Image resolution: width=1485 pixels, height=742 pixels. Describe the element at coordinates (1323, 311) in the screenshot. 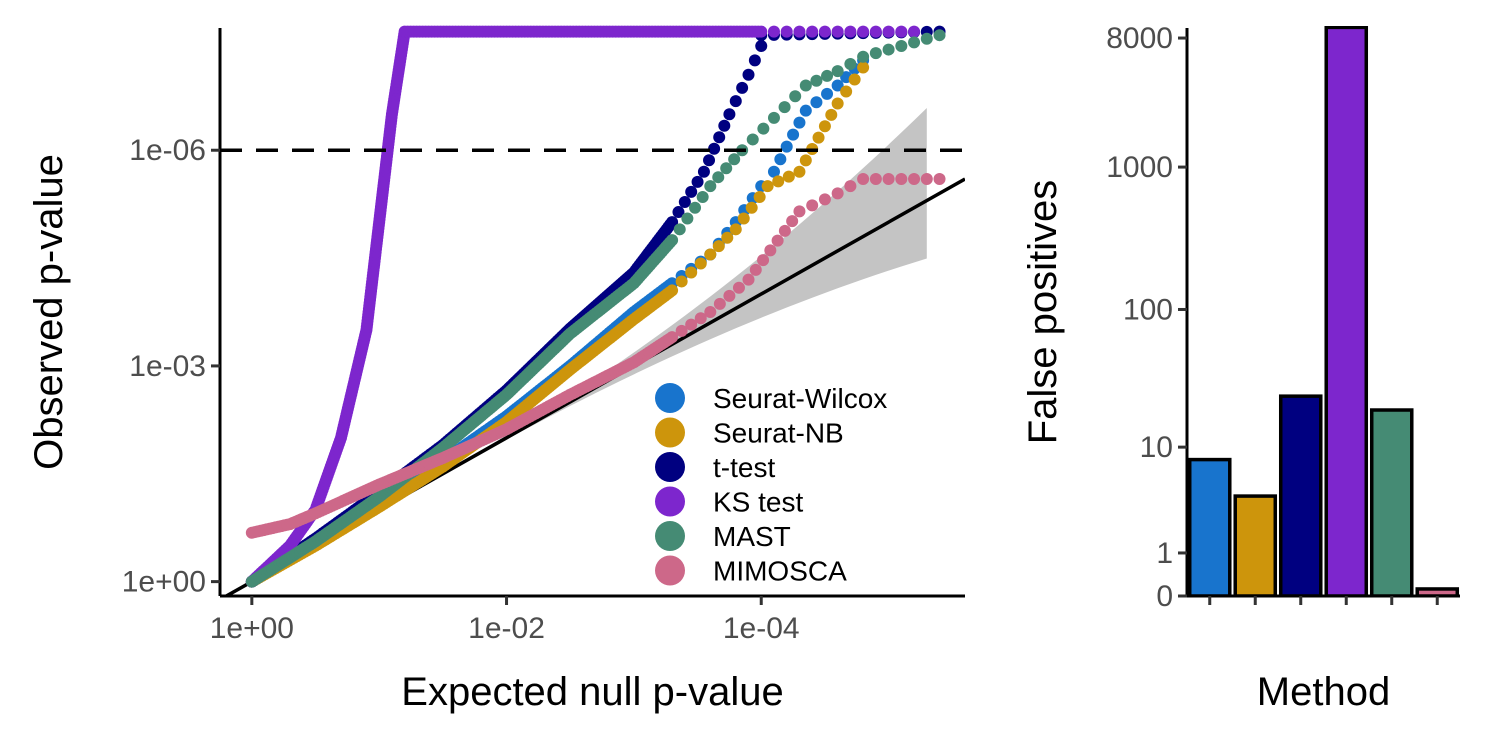

I see `bars-group` at that location.